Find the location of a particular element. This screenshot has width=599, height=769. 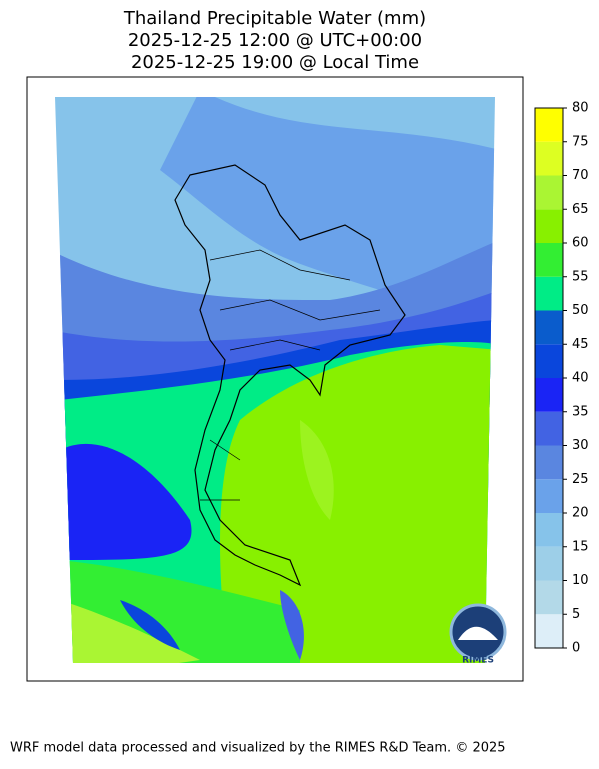

colorbar-tick-label: 50 is located at coordinates (580, 310).